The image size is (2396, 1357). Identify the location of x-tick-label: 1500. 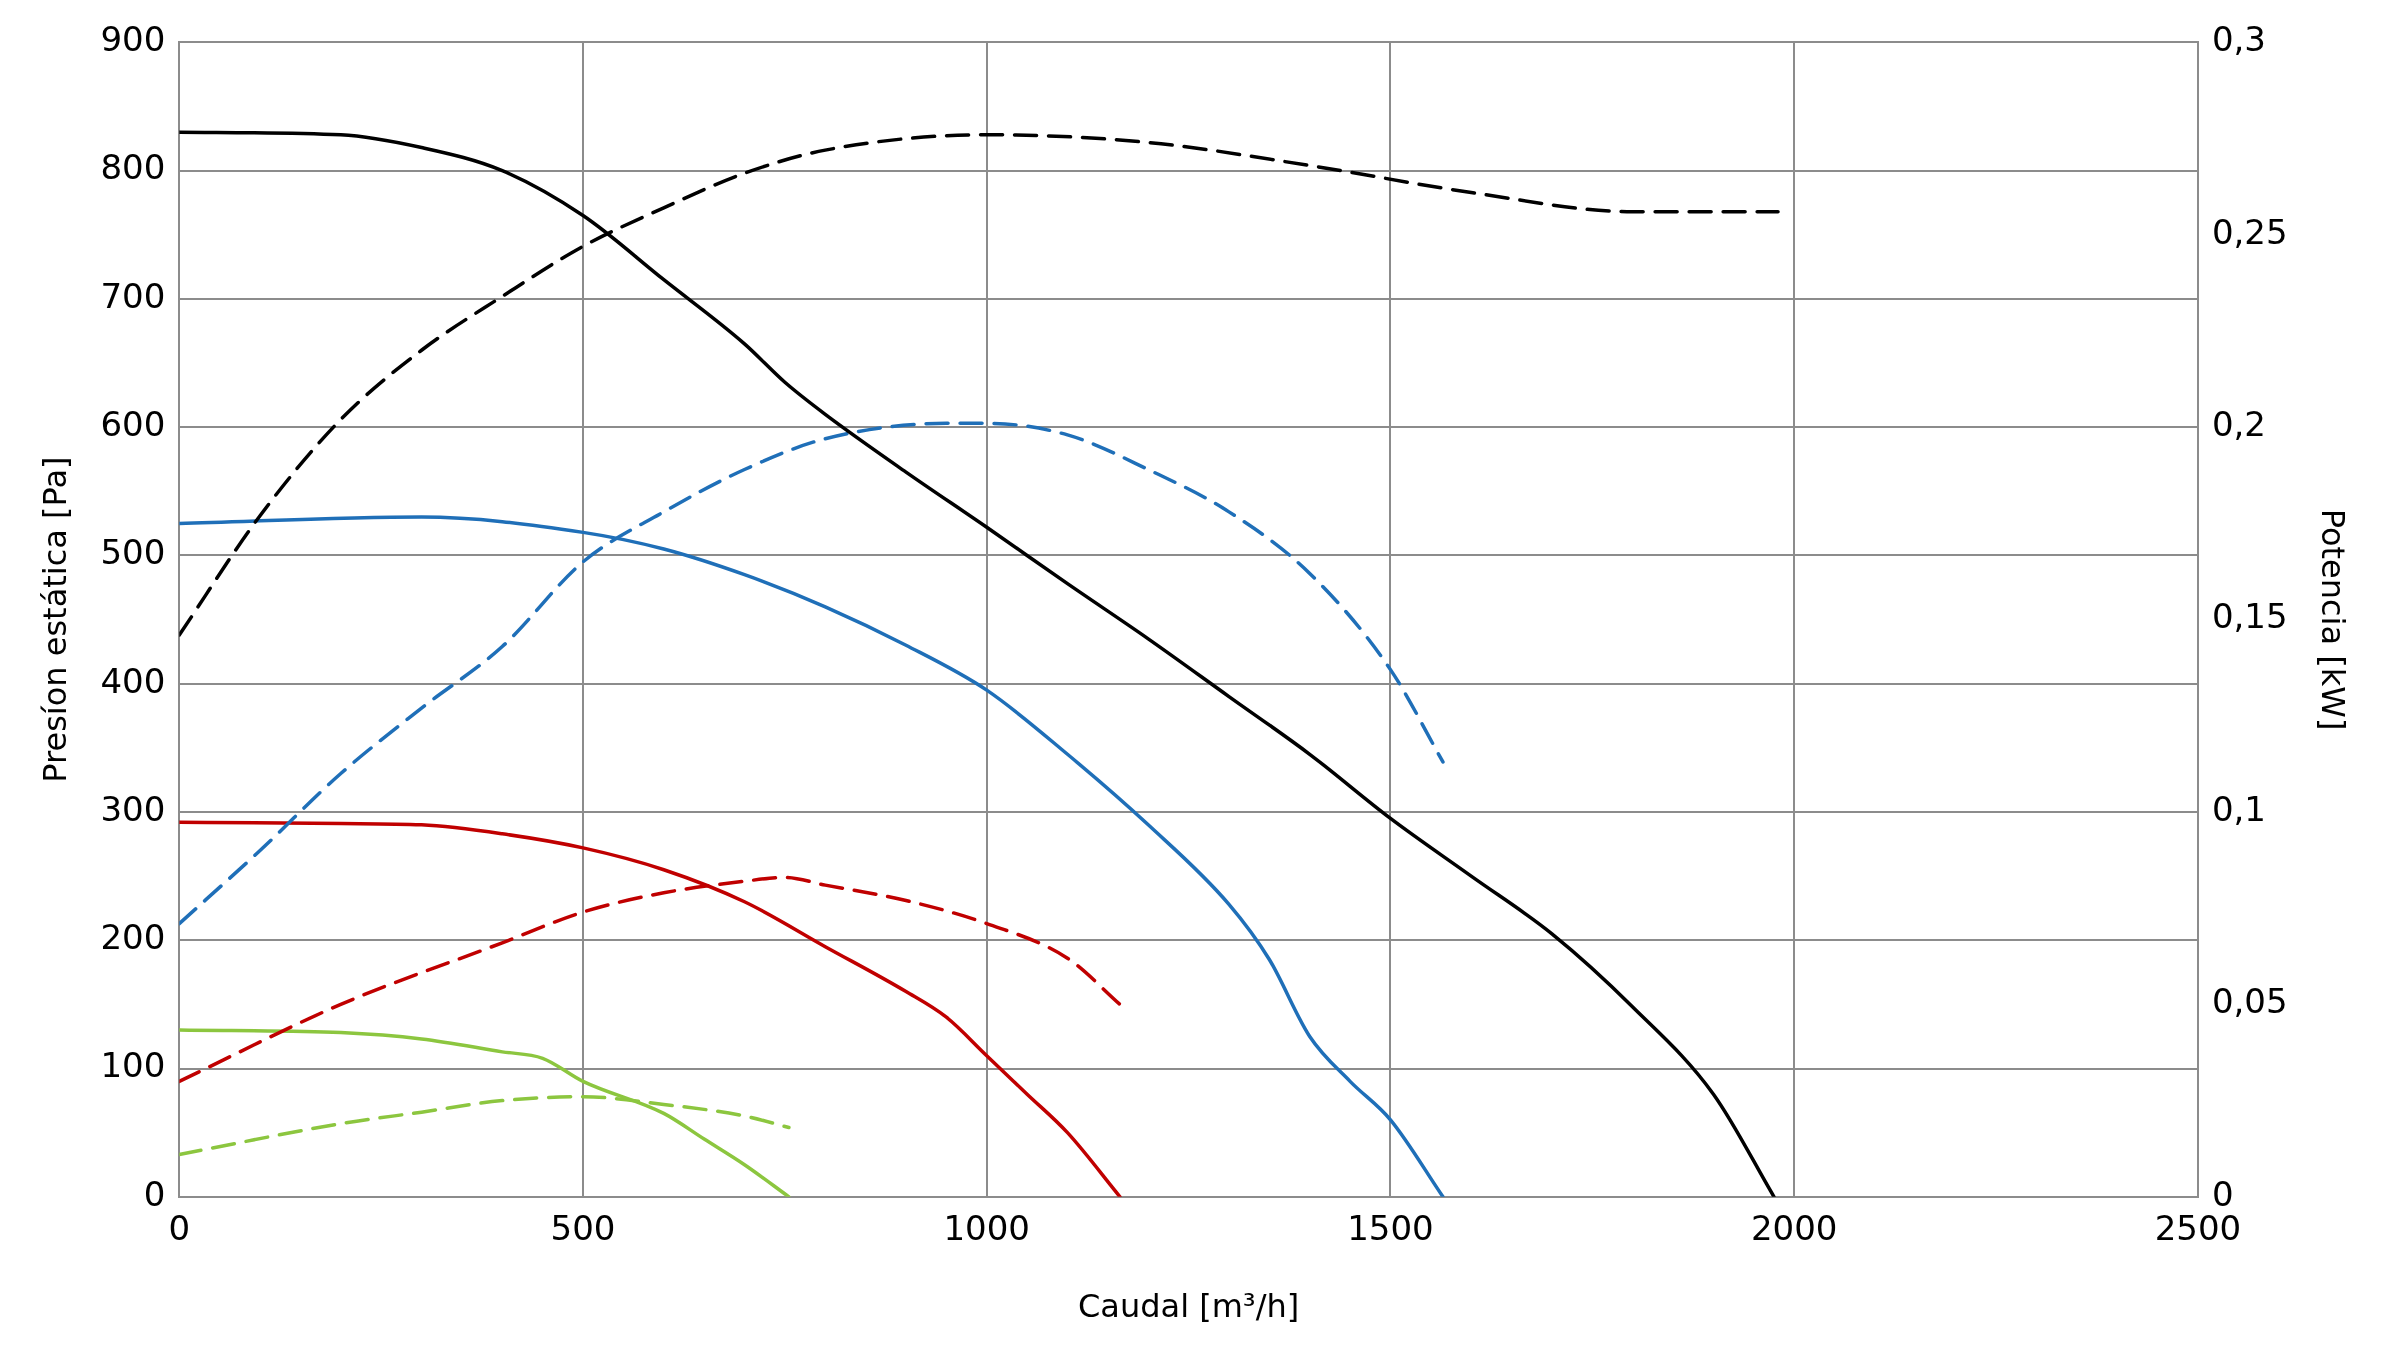
(1390, 1228).